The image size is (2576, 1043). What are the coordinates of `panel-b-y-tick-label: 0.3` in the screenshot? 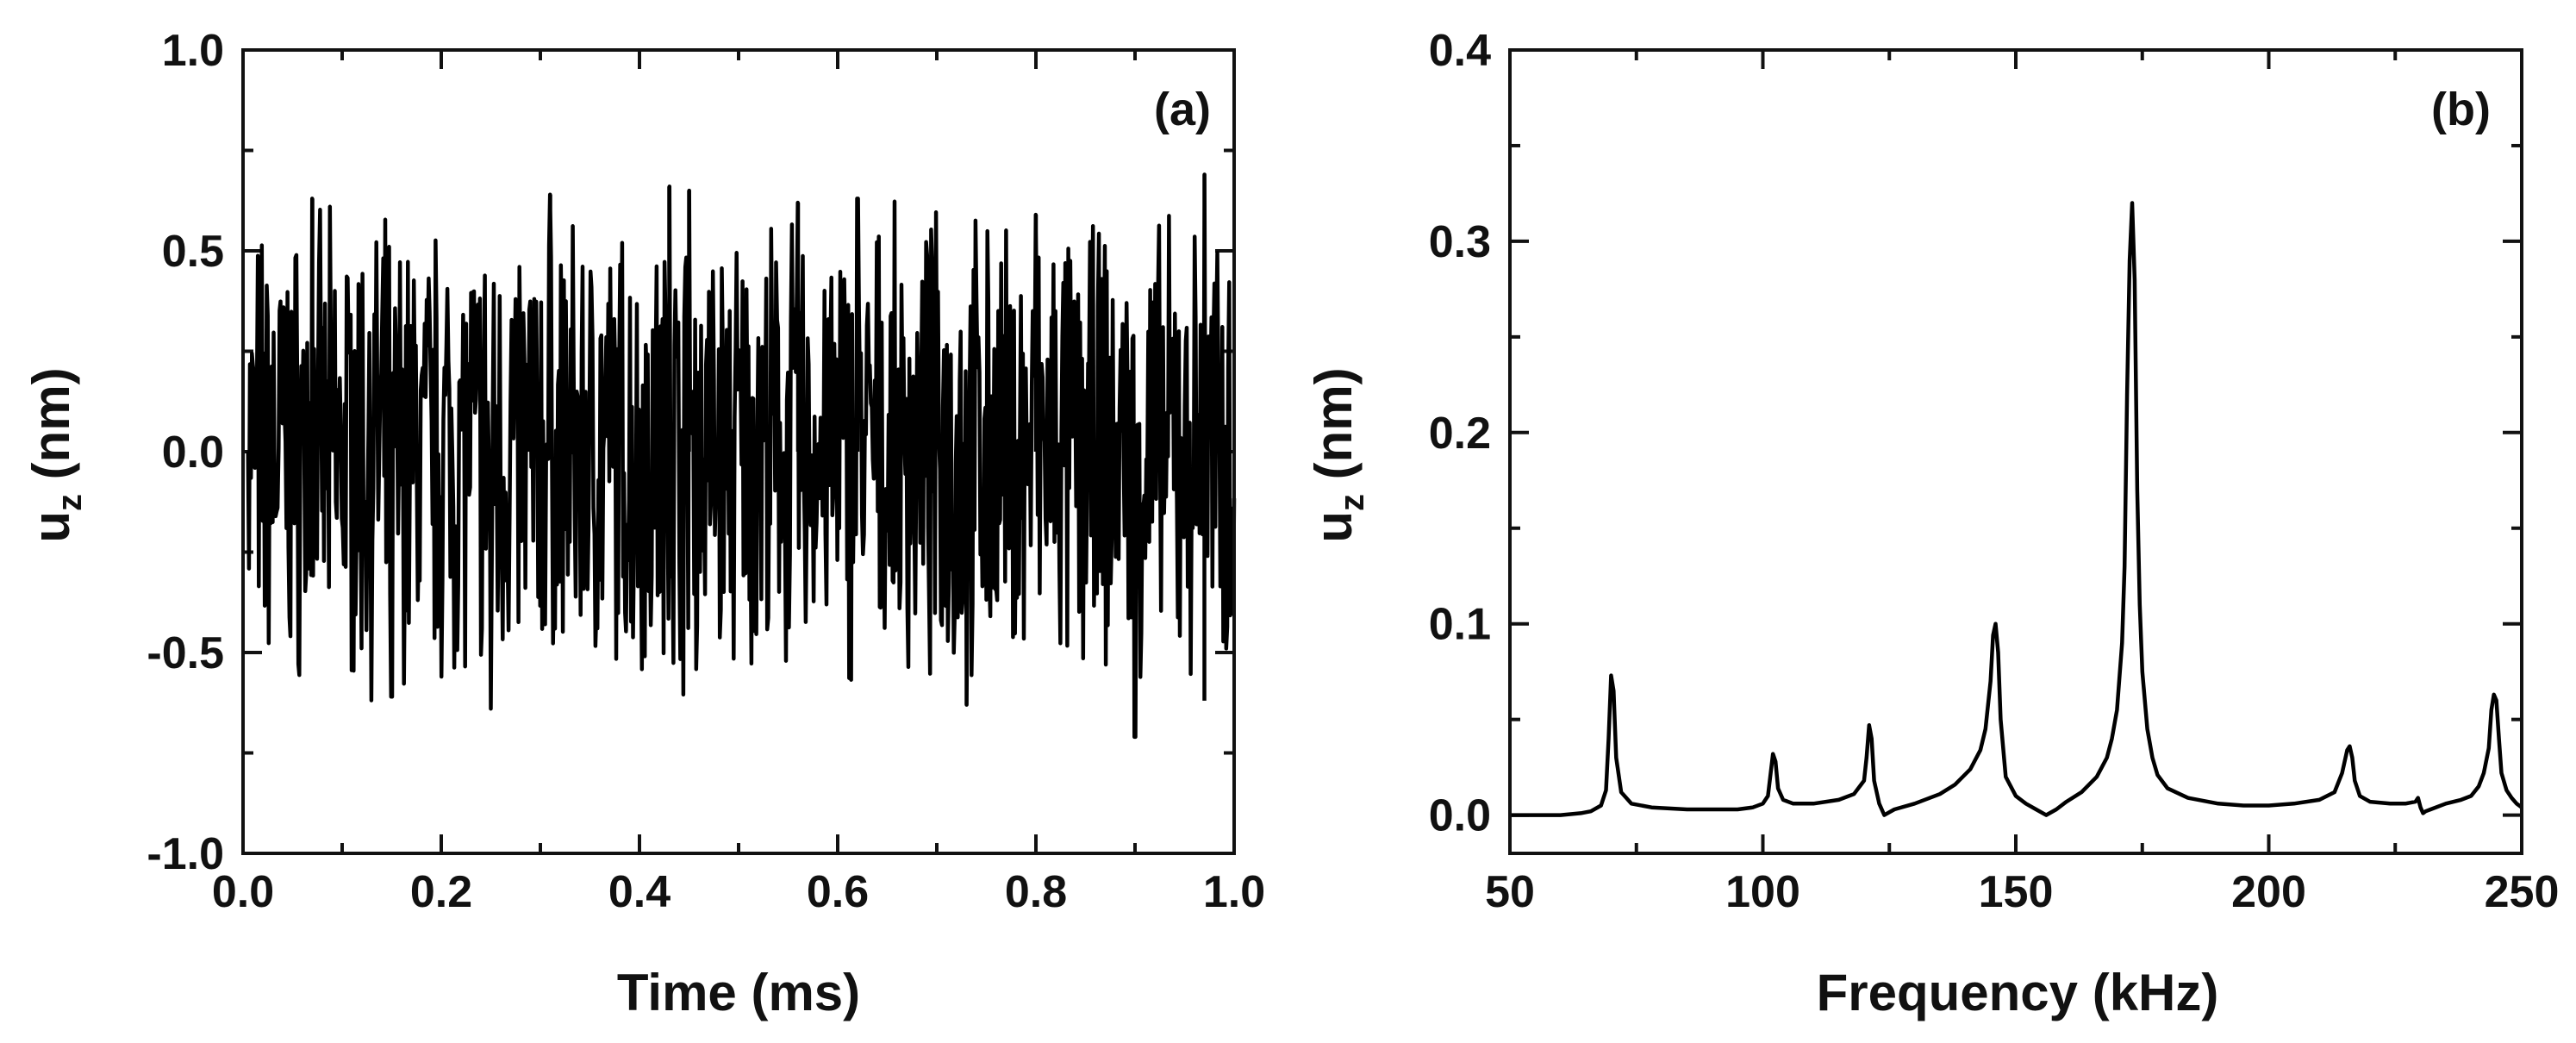 It's located at (1460, 242).